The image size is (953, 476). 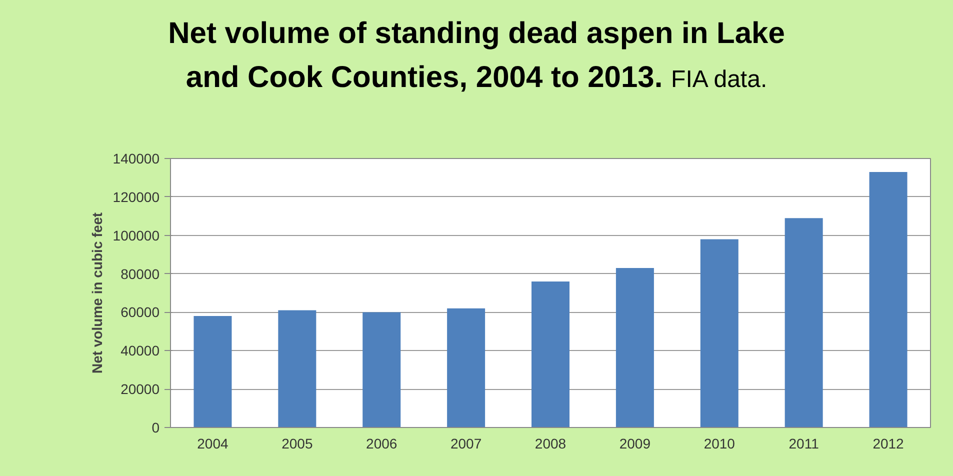 I want to click on x-tick-label: 2006, so click(x=382, y=444).